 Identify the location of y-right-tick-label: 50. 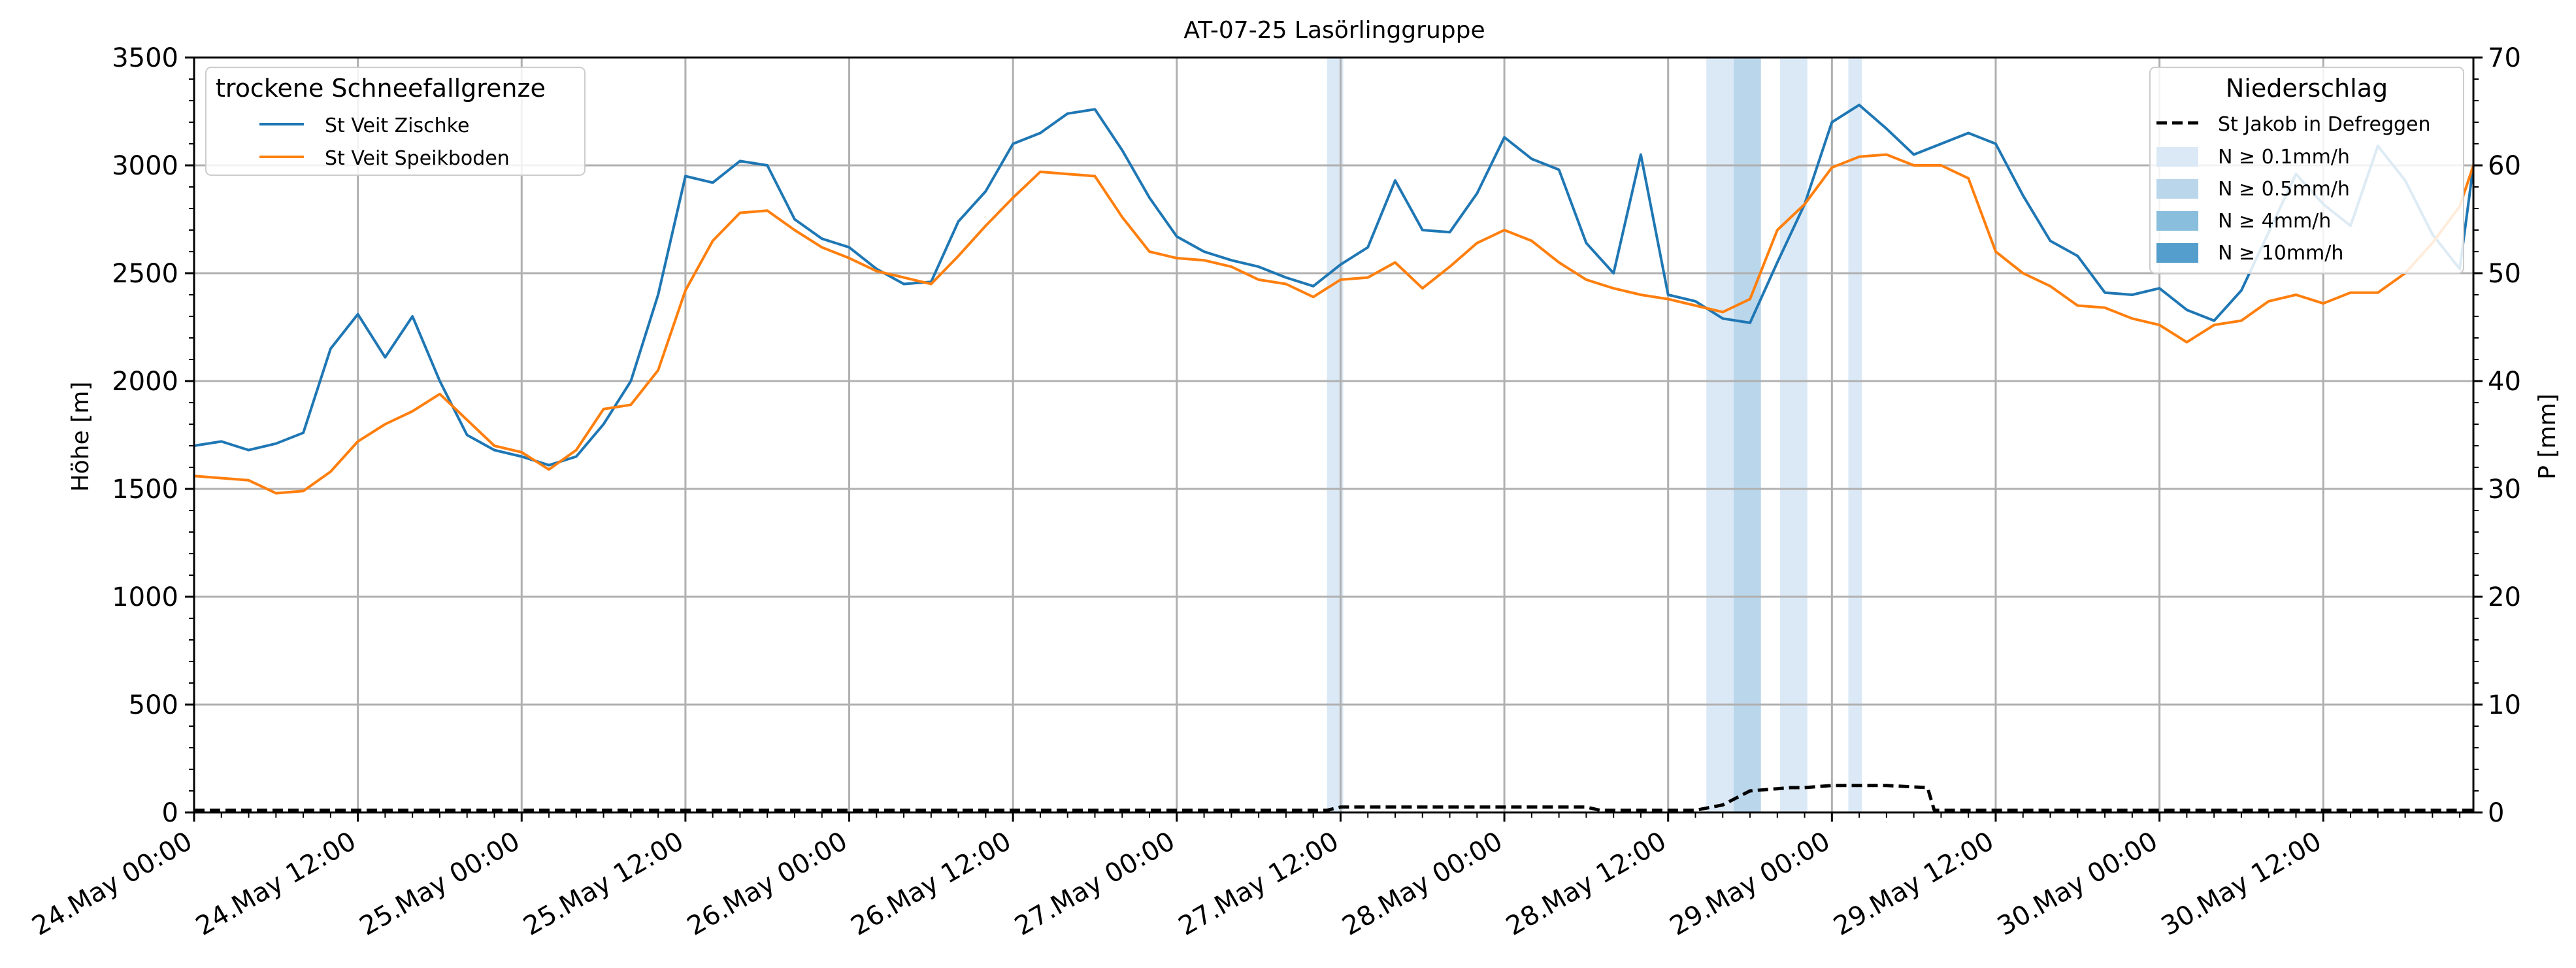
(2504, 274).